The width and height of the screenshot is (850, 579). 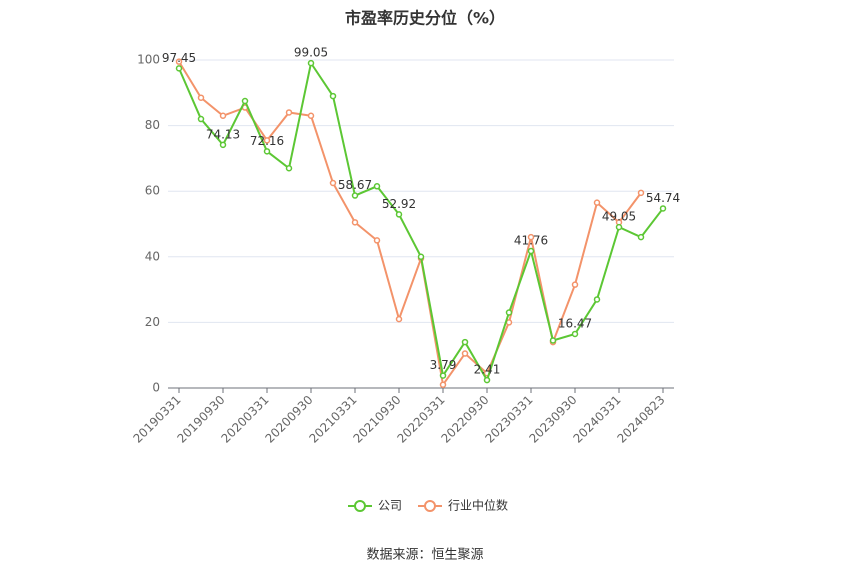 I want to click on value-label: 54.74, so click(x=663, y=198).